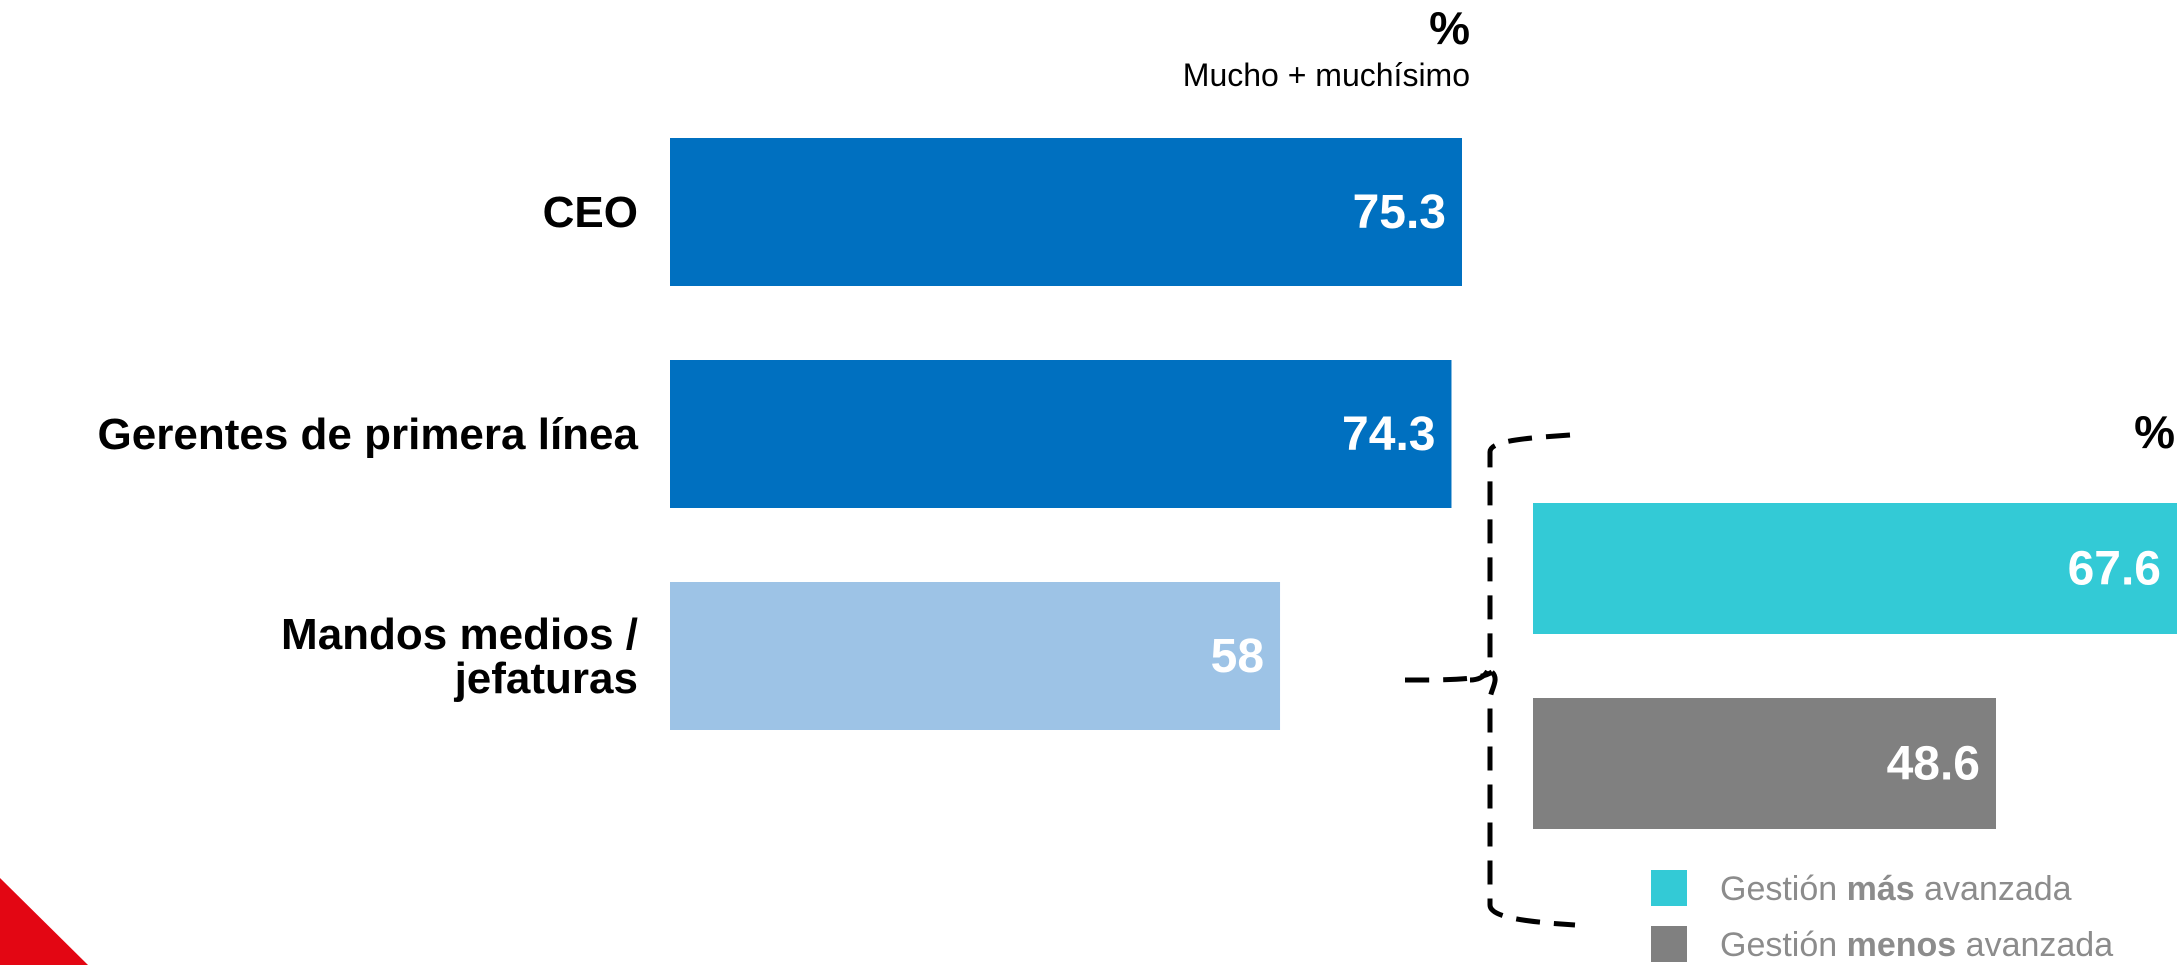  I want to click on breakdown-value-label: 67.6, so click(2114, 569).